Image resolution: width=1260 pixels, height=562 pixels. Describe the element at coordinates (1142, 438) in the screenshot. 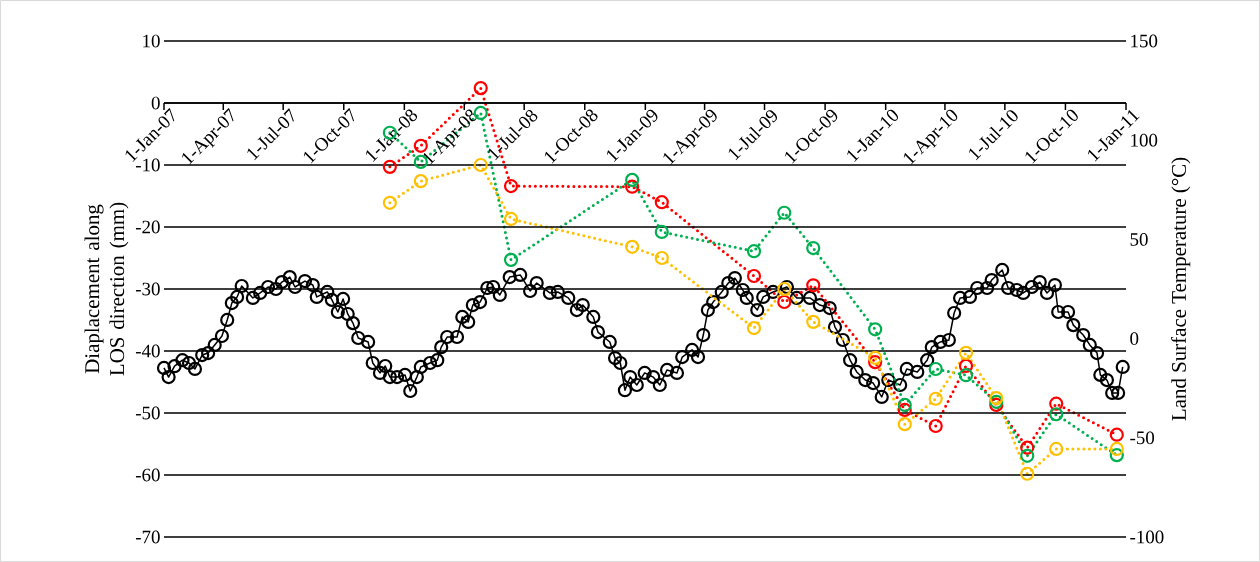

I see `y2-tick-label: -50` at that location.